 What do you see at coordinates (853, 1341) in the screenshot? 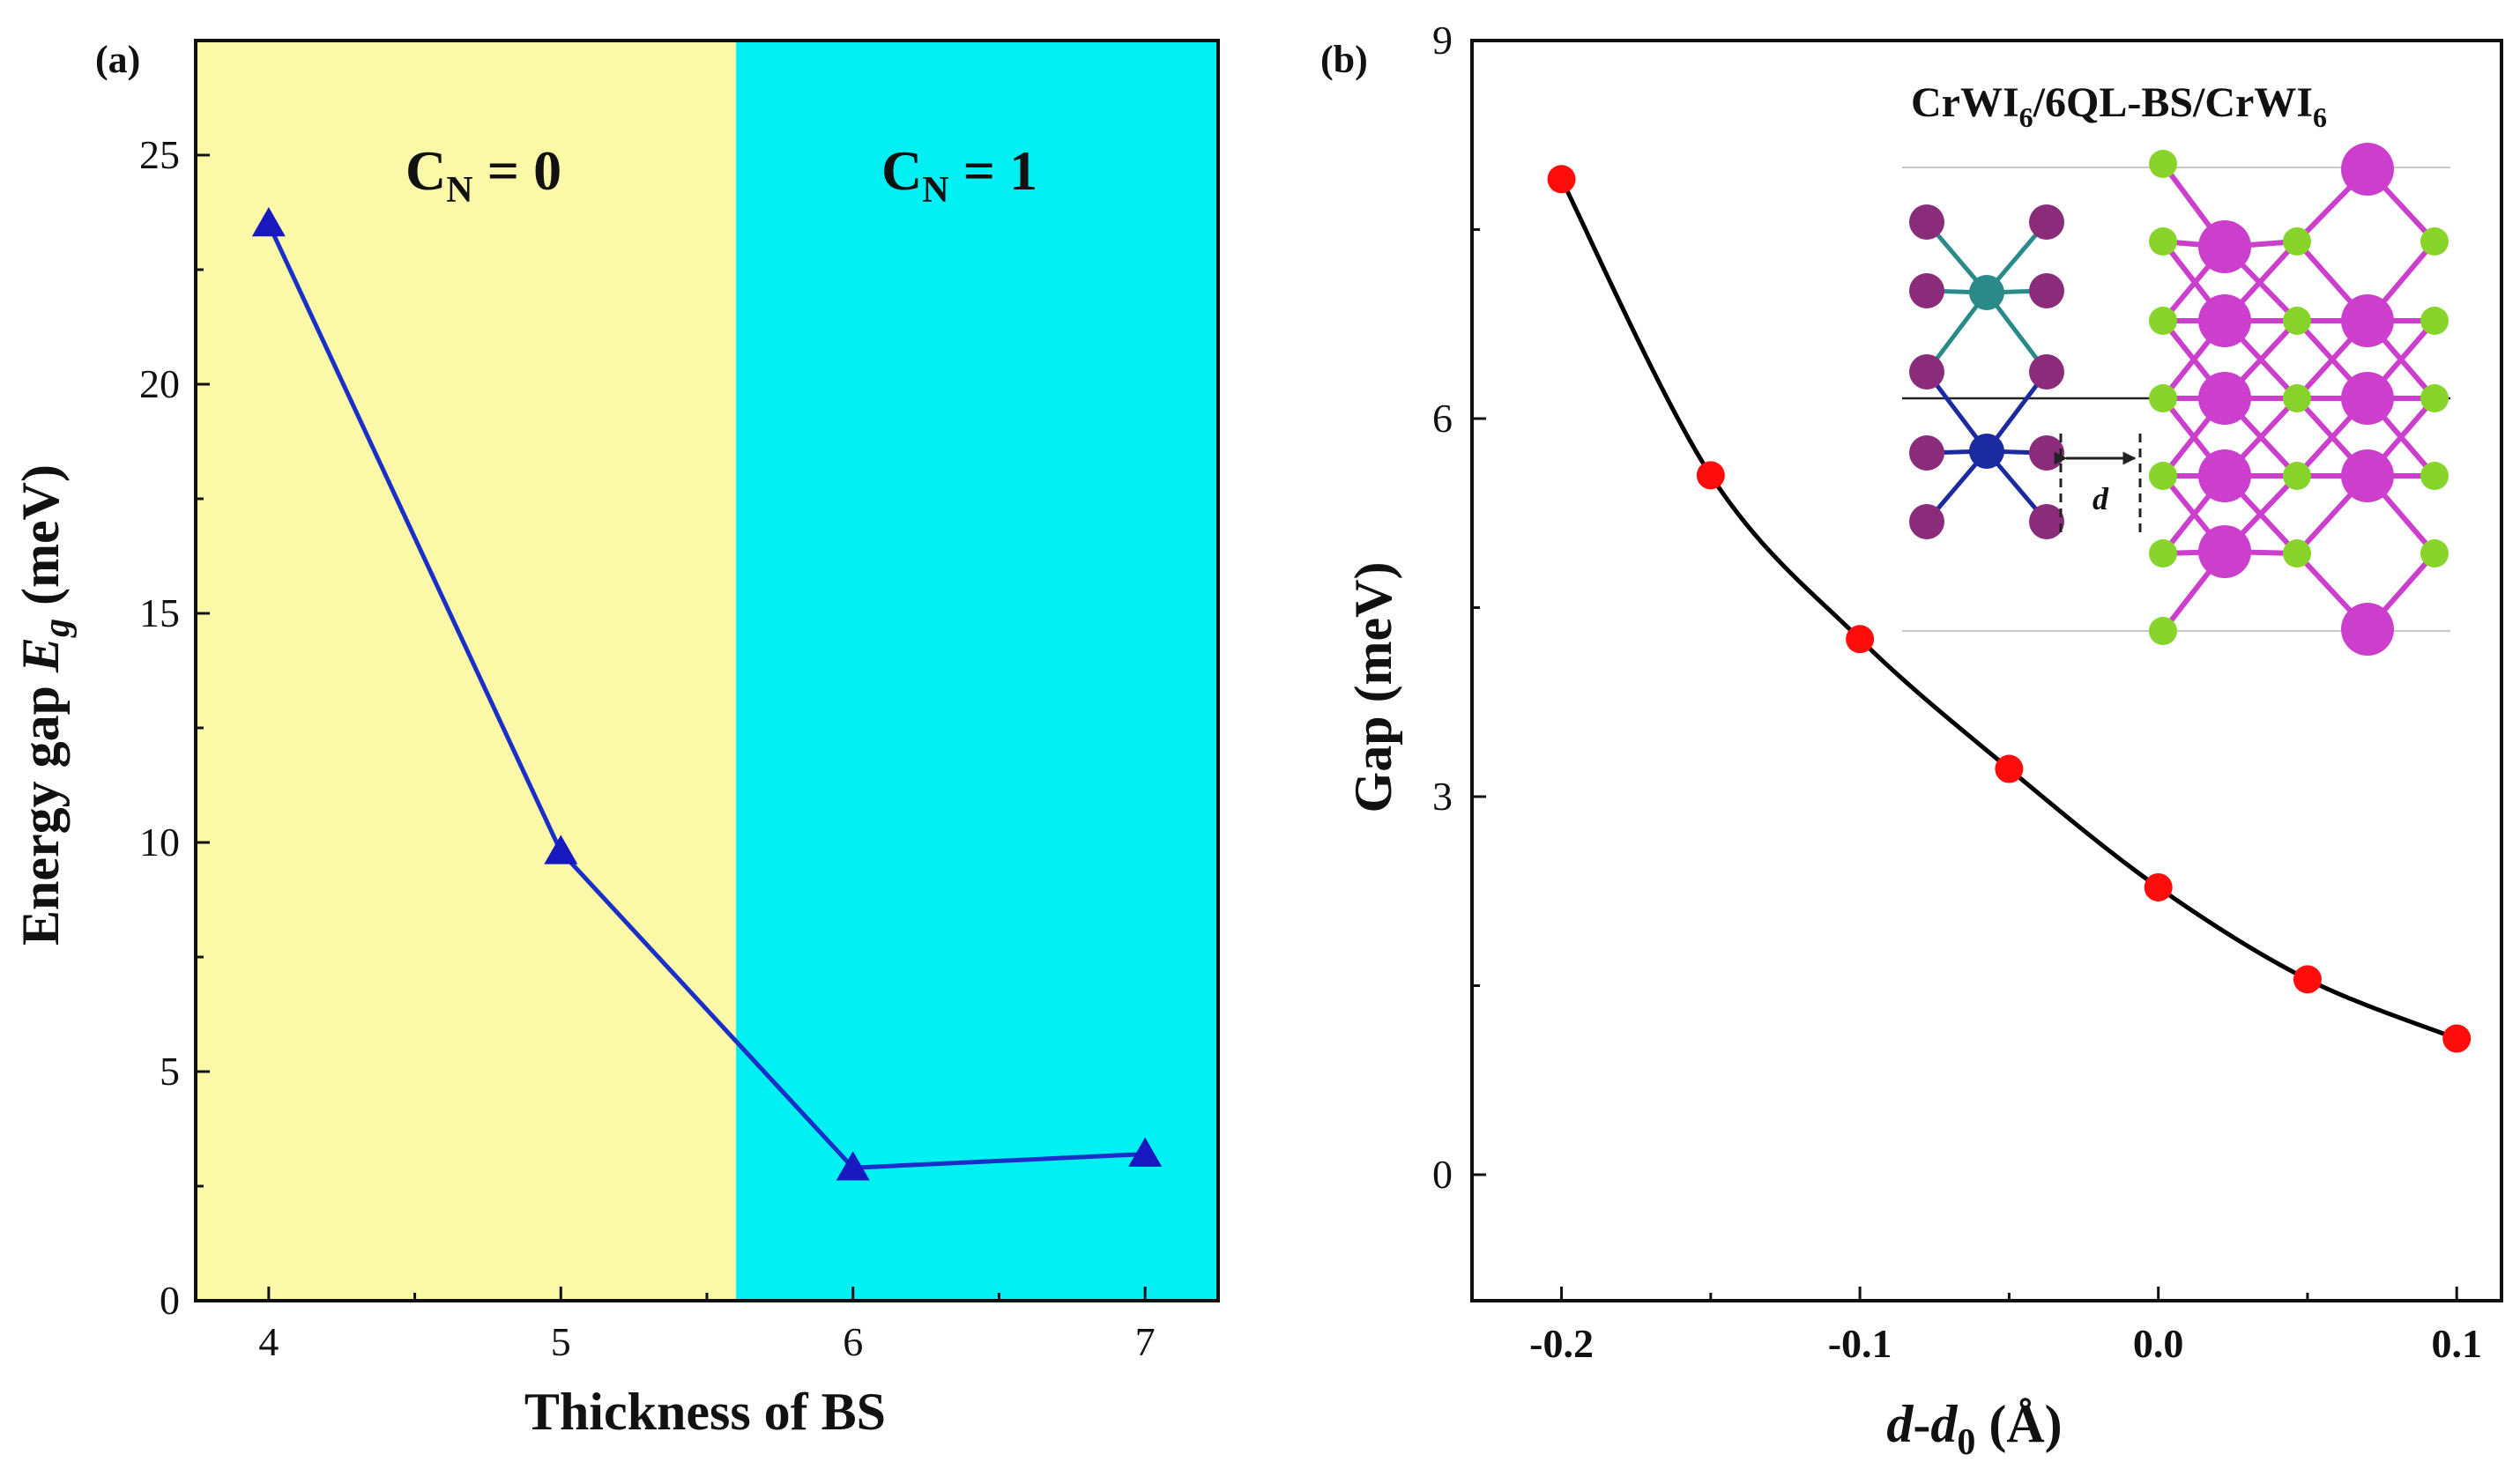
I see `panel-a-x-tick-label: 6` at bounding box center [853, 1341].